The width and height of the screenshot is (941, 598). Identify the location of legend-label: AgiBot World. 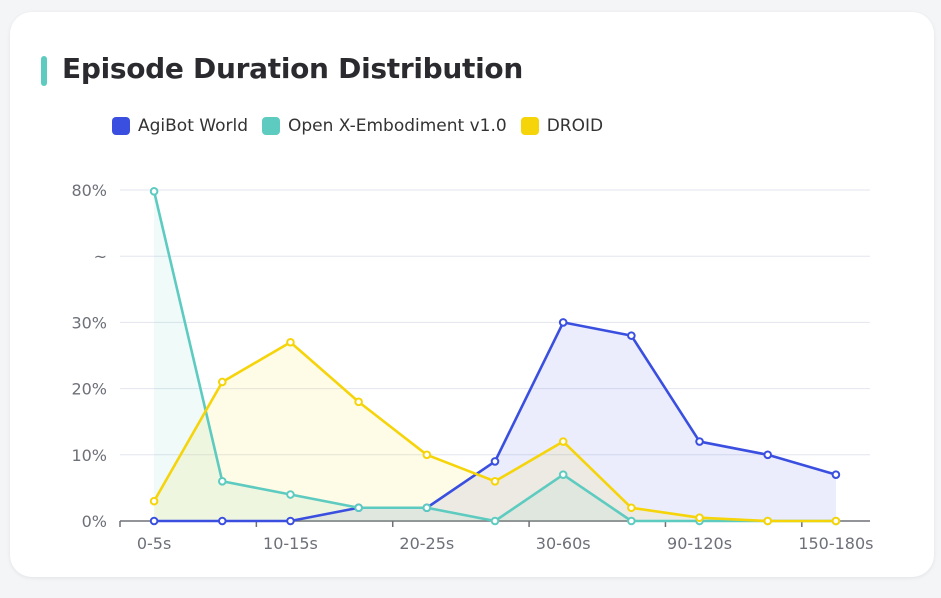
(193, 126).